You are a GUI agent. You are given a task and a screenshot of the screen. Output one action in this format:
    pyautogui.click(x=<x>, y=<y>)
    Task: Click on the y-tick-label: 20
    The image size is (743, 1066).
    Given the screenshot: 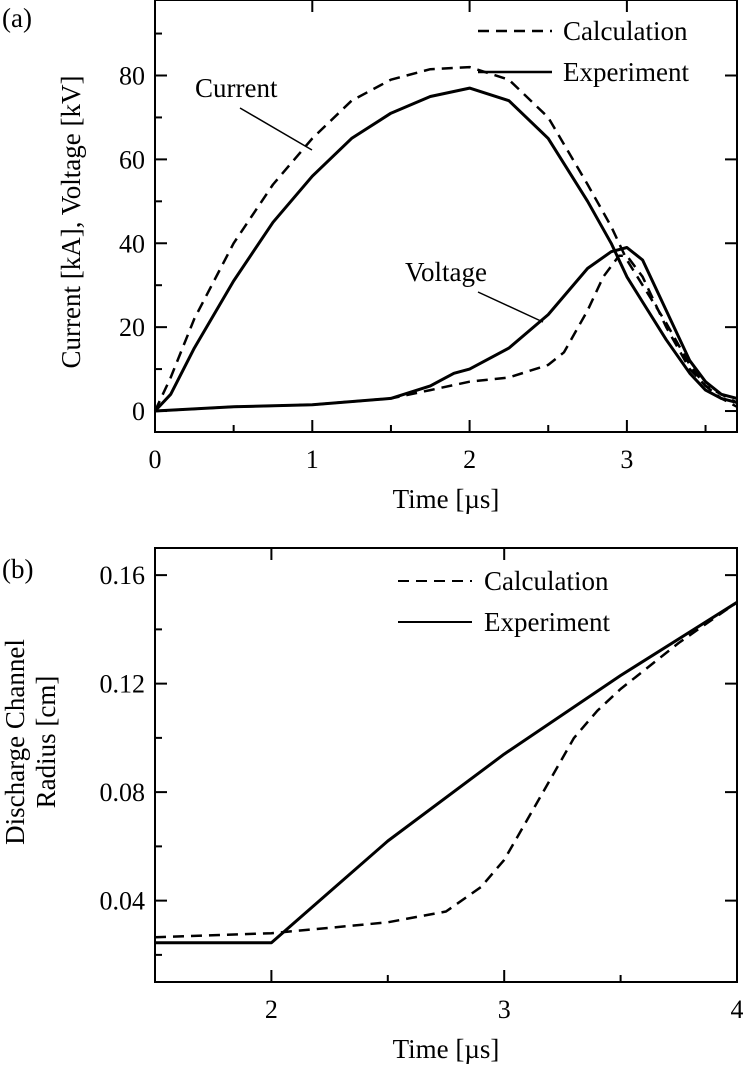 What is the action you would take?
    pyautogui.click(x=132, y=327)
    